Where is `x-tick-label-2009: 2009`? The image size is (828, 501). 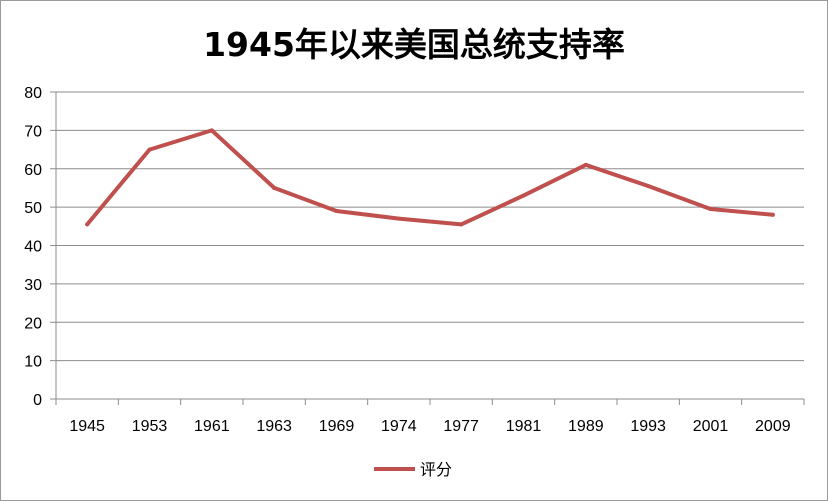 x-tick-label-2009: 2009 is located at coordinates (773, 426).